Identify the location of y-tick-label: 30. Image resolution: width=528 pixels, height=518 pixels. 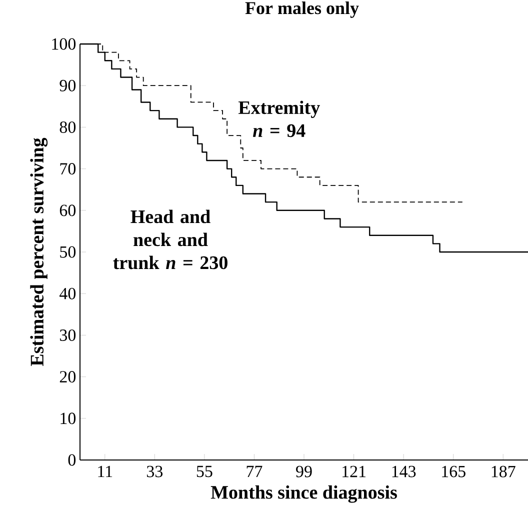
(68, 335).